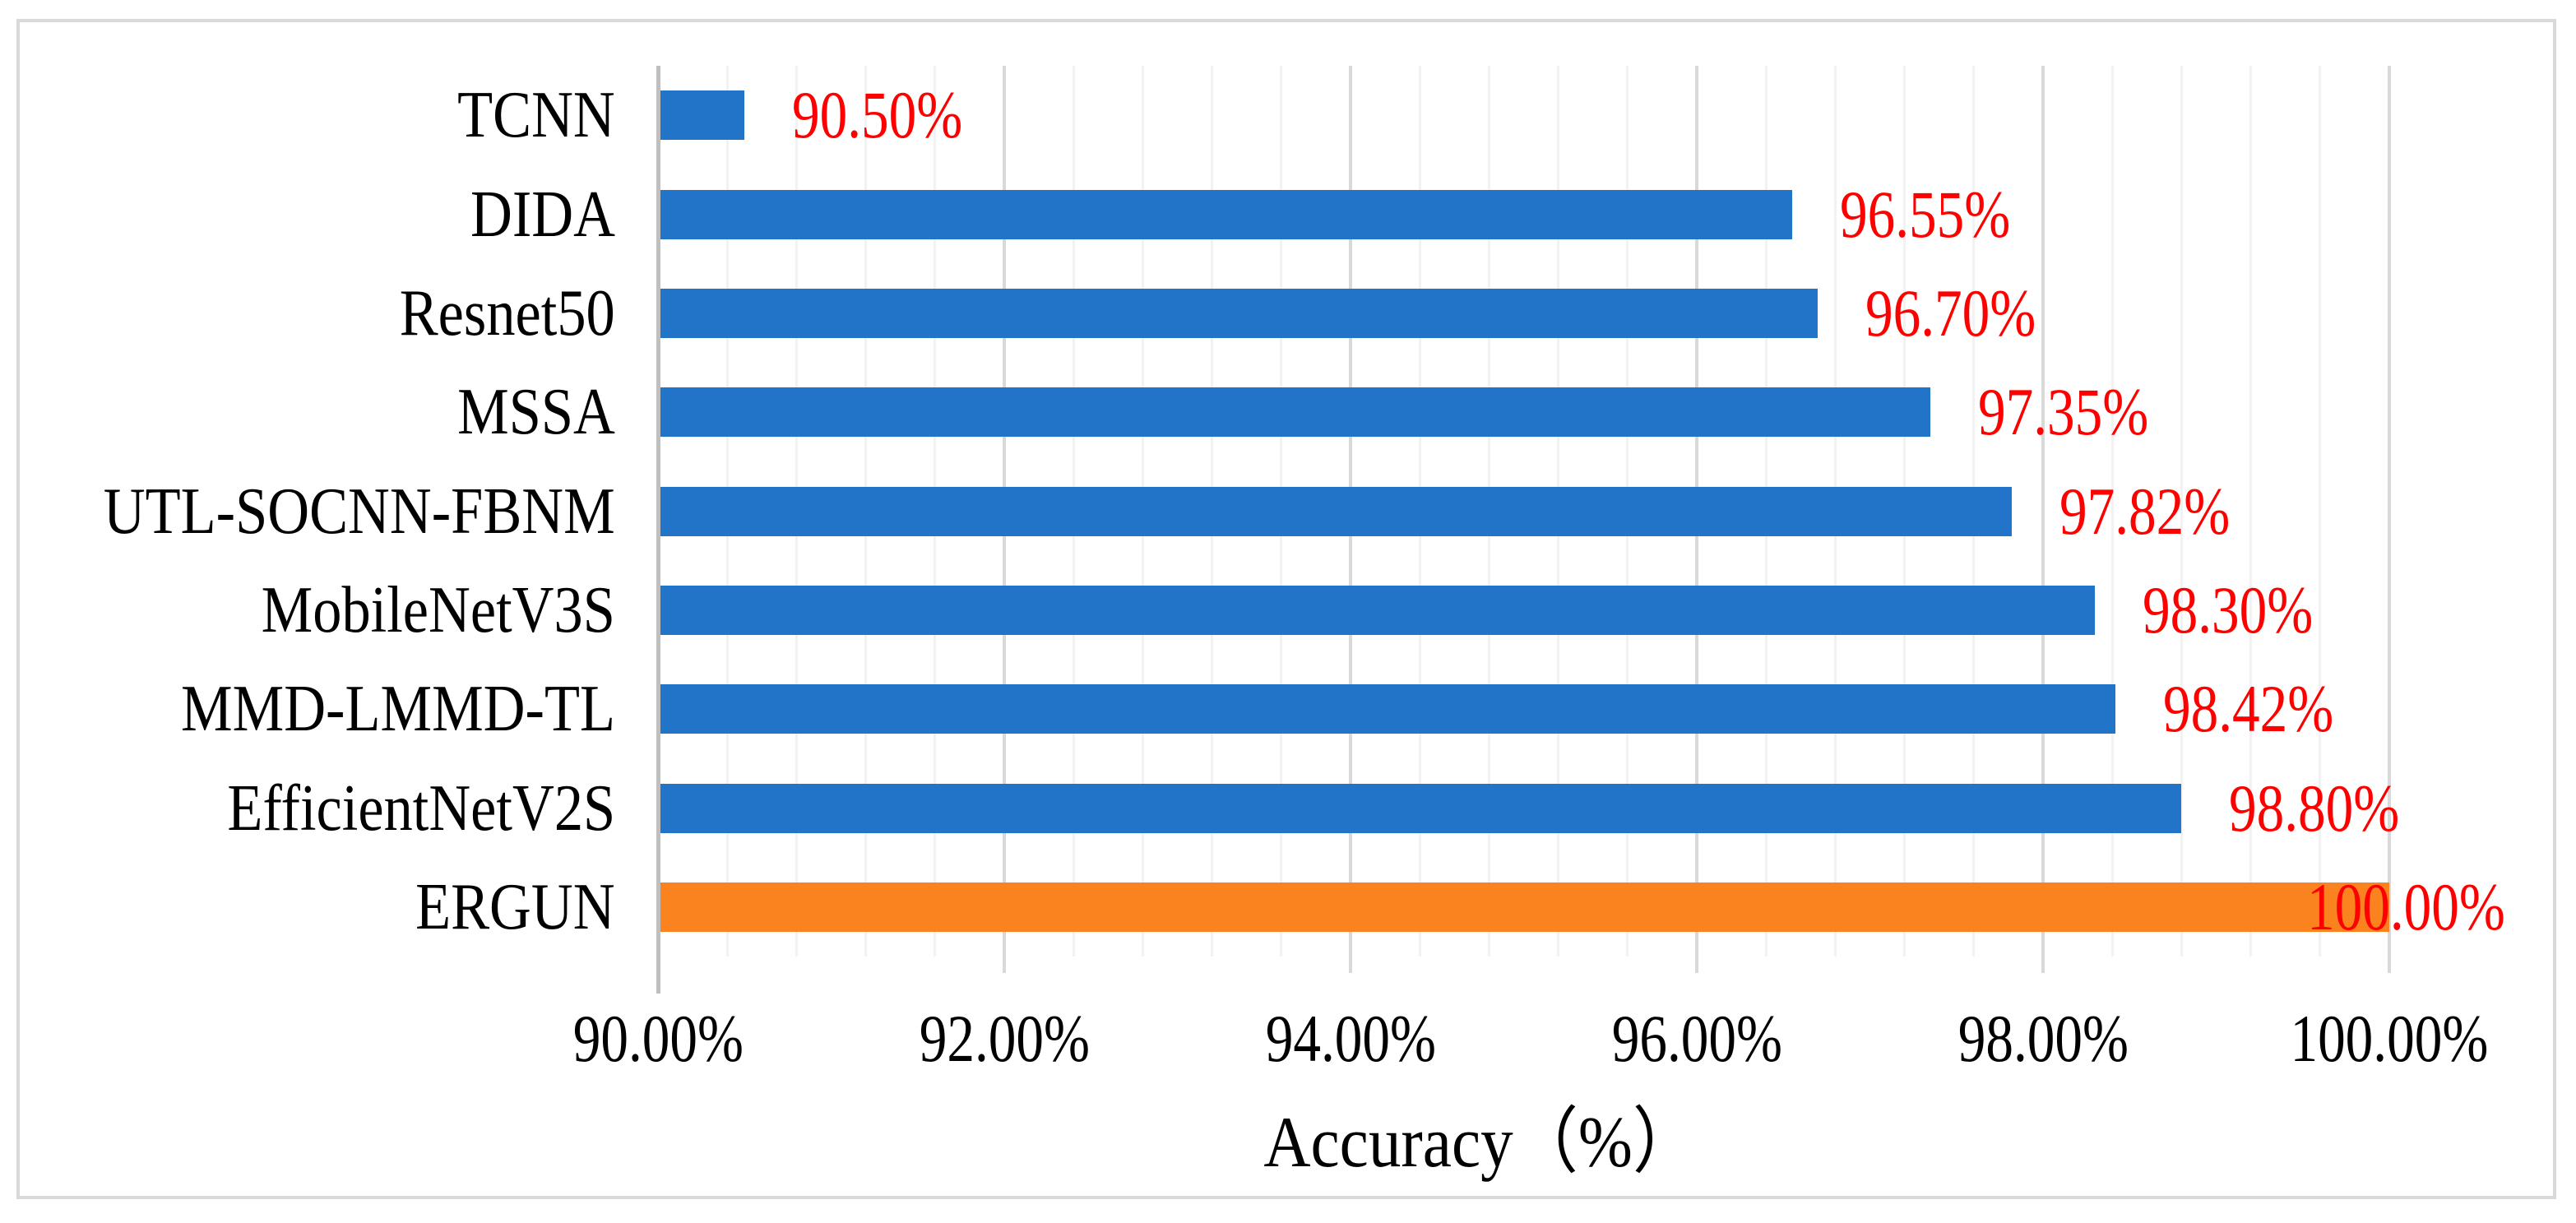  I want to click on x-tick-label-text: 96.00%, so click(1697, 1038).